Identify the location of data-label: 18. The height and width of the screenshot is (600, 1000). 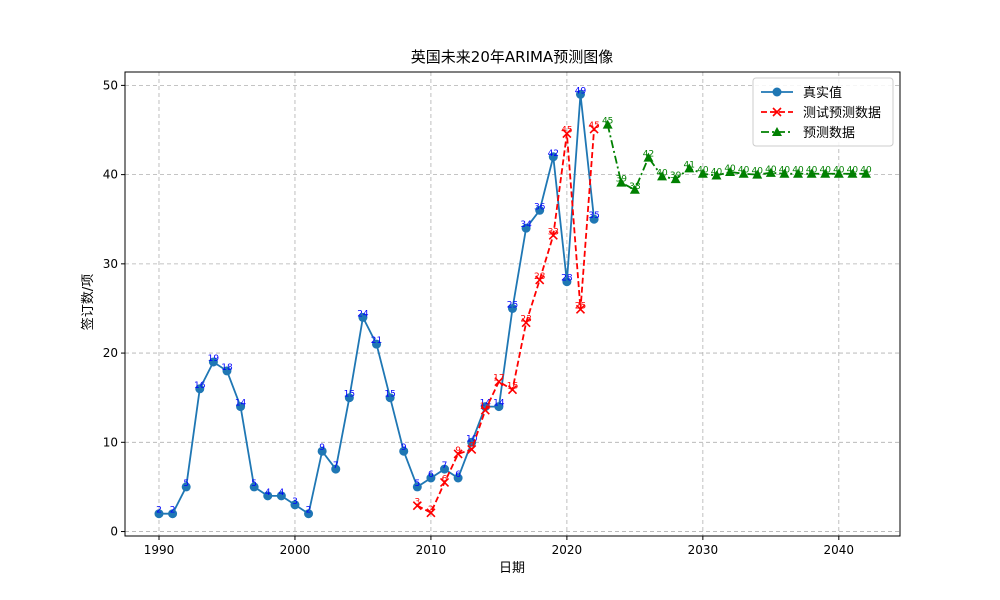
(227, 368).